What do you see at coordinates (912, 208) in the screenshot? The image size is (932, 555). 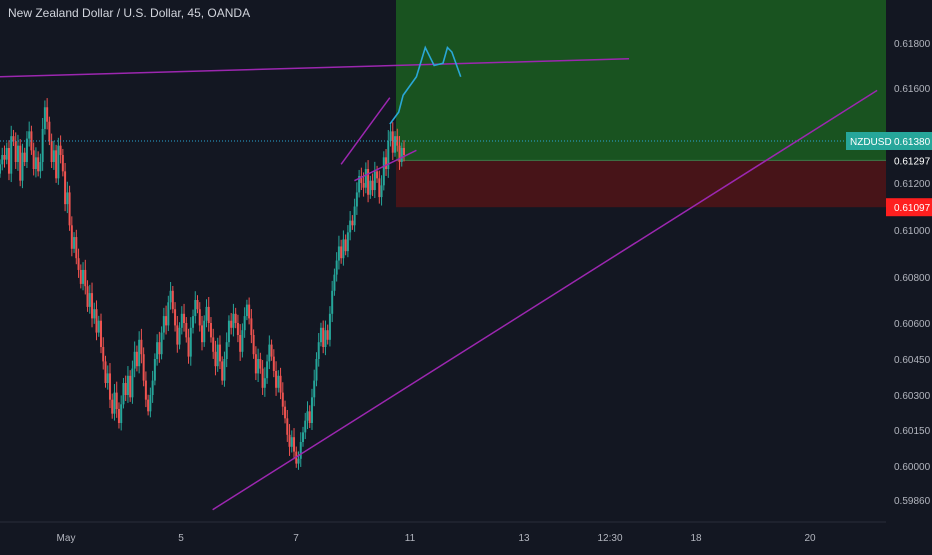 I see `y-tick-label: 0.61097` at bounding box center [912, 208].